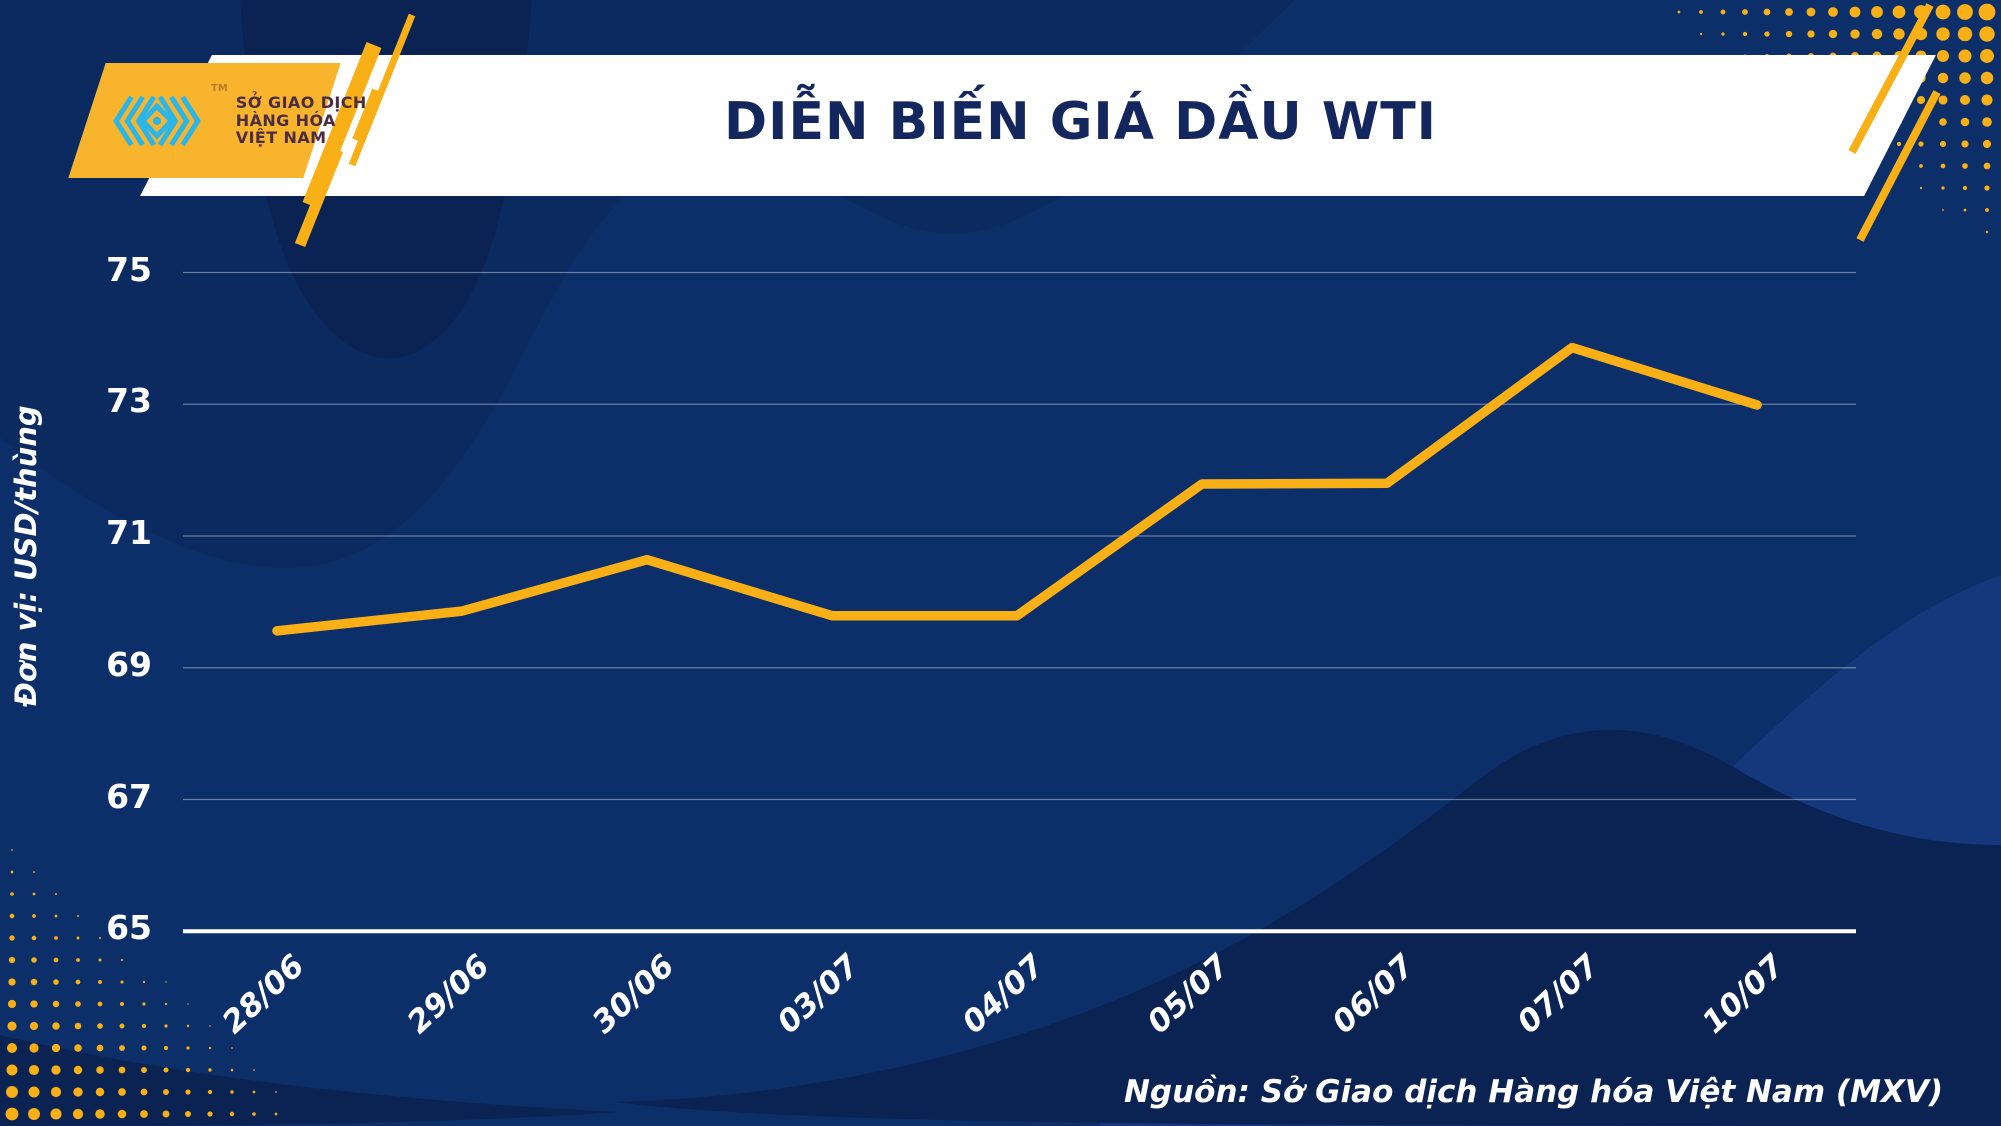  Describe the element at coordinates (129, 269) in the screenshot. I see `y-axis-tick-label: 75` at that location.